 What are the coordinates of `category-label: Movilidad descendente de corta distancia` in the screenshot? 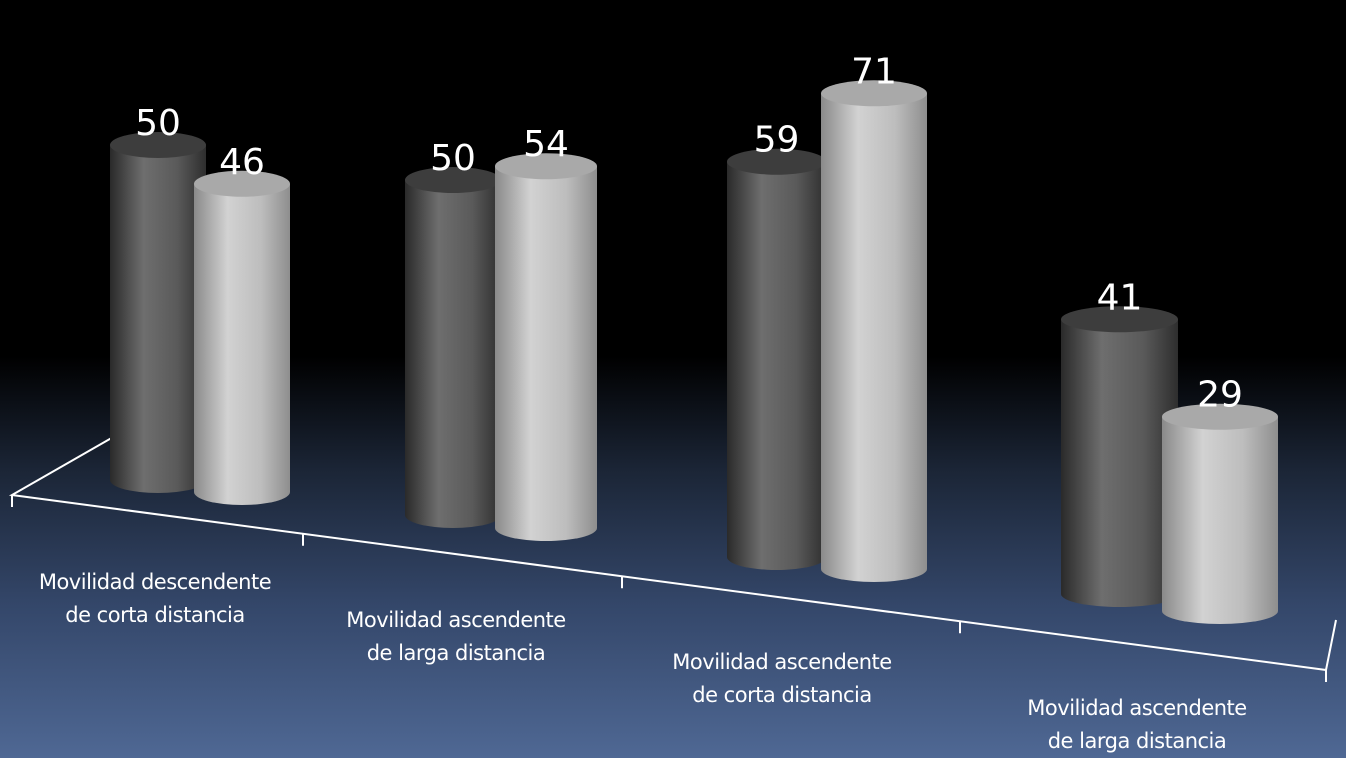 It's located at (155, 599).